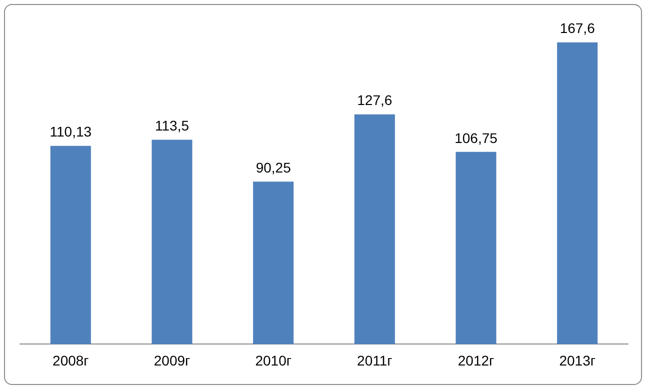  What do you see at coordinates (70, 360) in the screenshot?
I see `x-tick-label: 2008г` at bounding box center [70, 360].